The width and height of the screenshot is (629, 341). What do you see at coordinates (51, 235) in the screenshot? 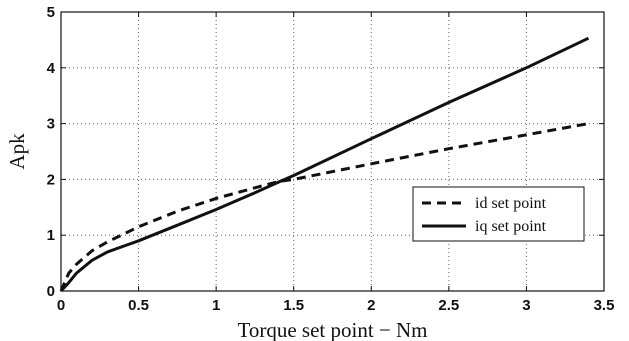
I see `y-tick-label: 1` at bounding box center [51, 235].